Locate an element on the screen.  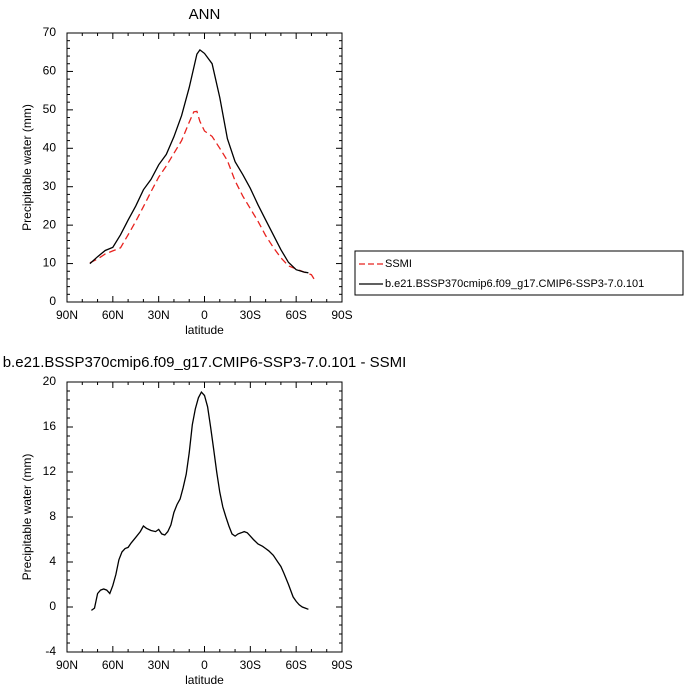
chart1-y-tick-label: 10 is located at coordinates (50, 263).